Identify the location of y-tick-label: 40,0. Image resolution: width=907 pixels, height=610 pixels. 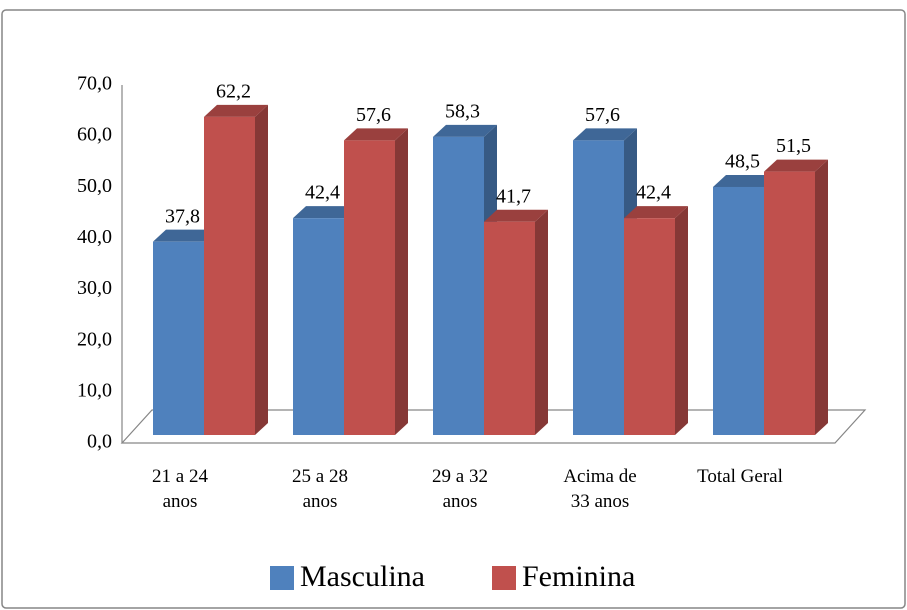
(94, 237).